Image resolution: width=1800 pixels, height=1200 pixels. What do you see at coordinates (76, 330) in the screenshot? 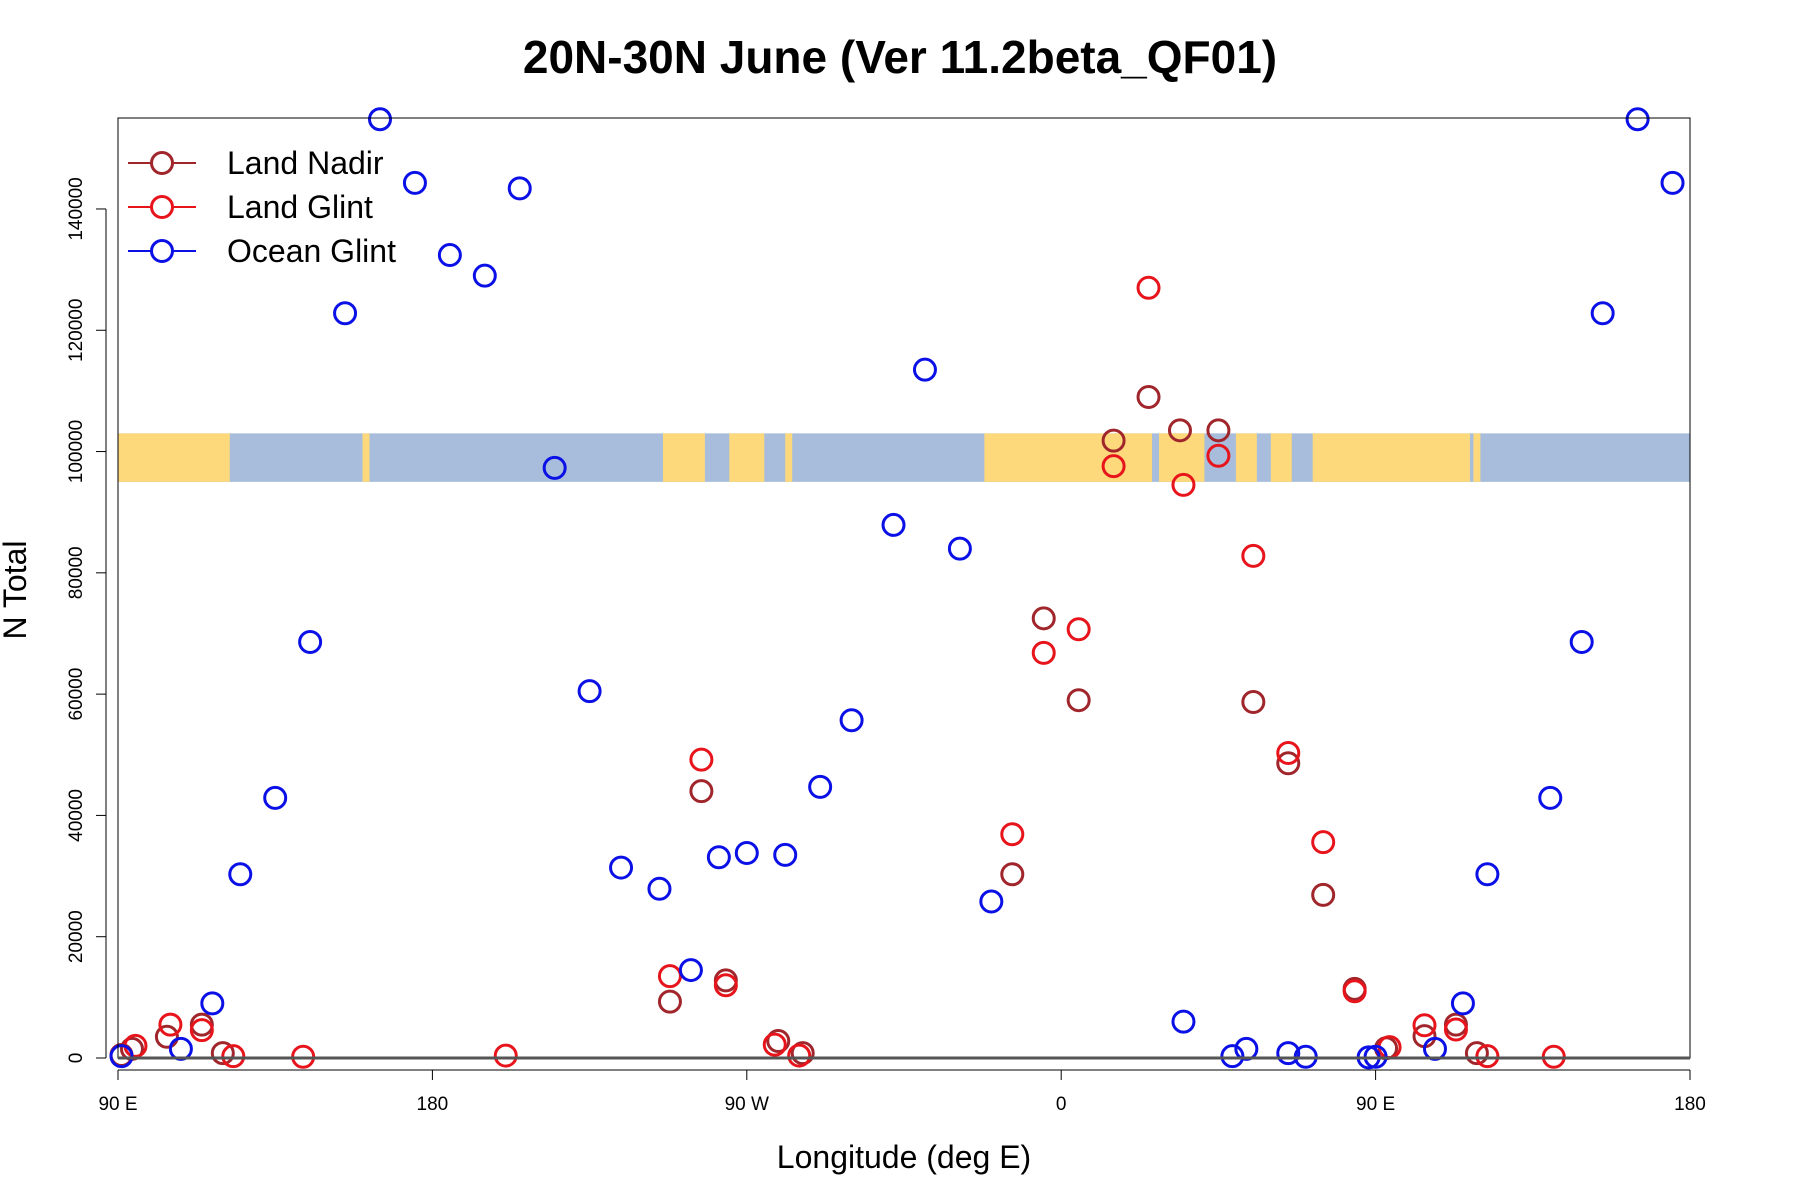
I see `y-tick-label: 120000` at bounding box center [76, 330].